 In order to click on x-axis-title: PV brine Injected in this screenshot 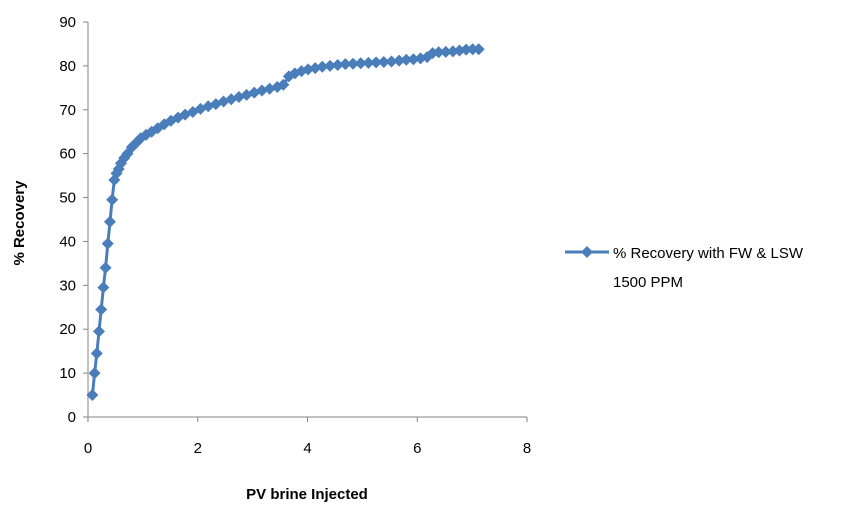, I will do `click(307, 494)`.